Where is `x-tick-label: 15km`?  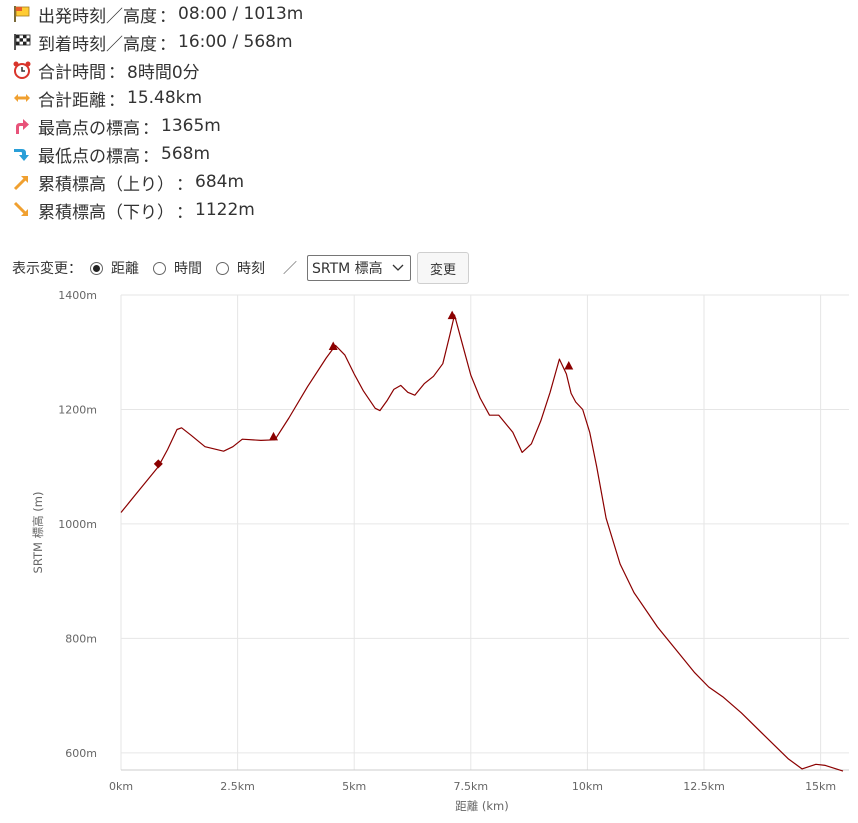 x-tick-label: 15km is located at coordinates (820, 786).